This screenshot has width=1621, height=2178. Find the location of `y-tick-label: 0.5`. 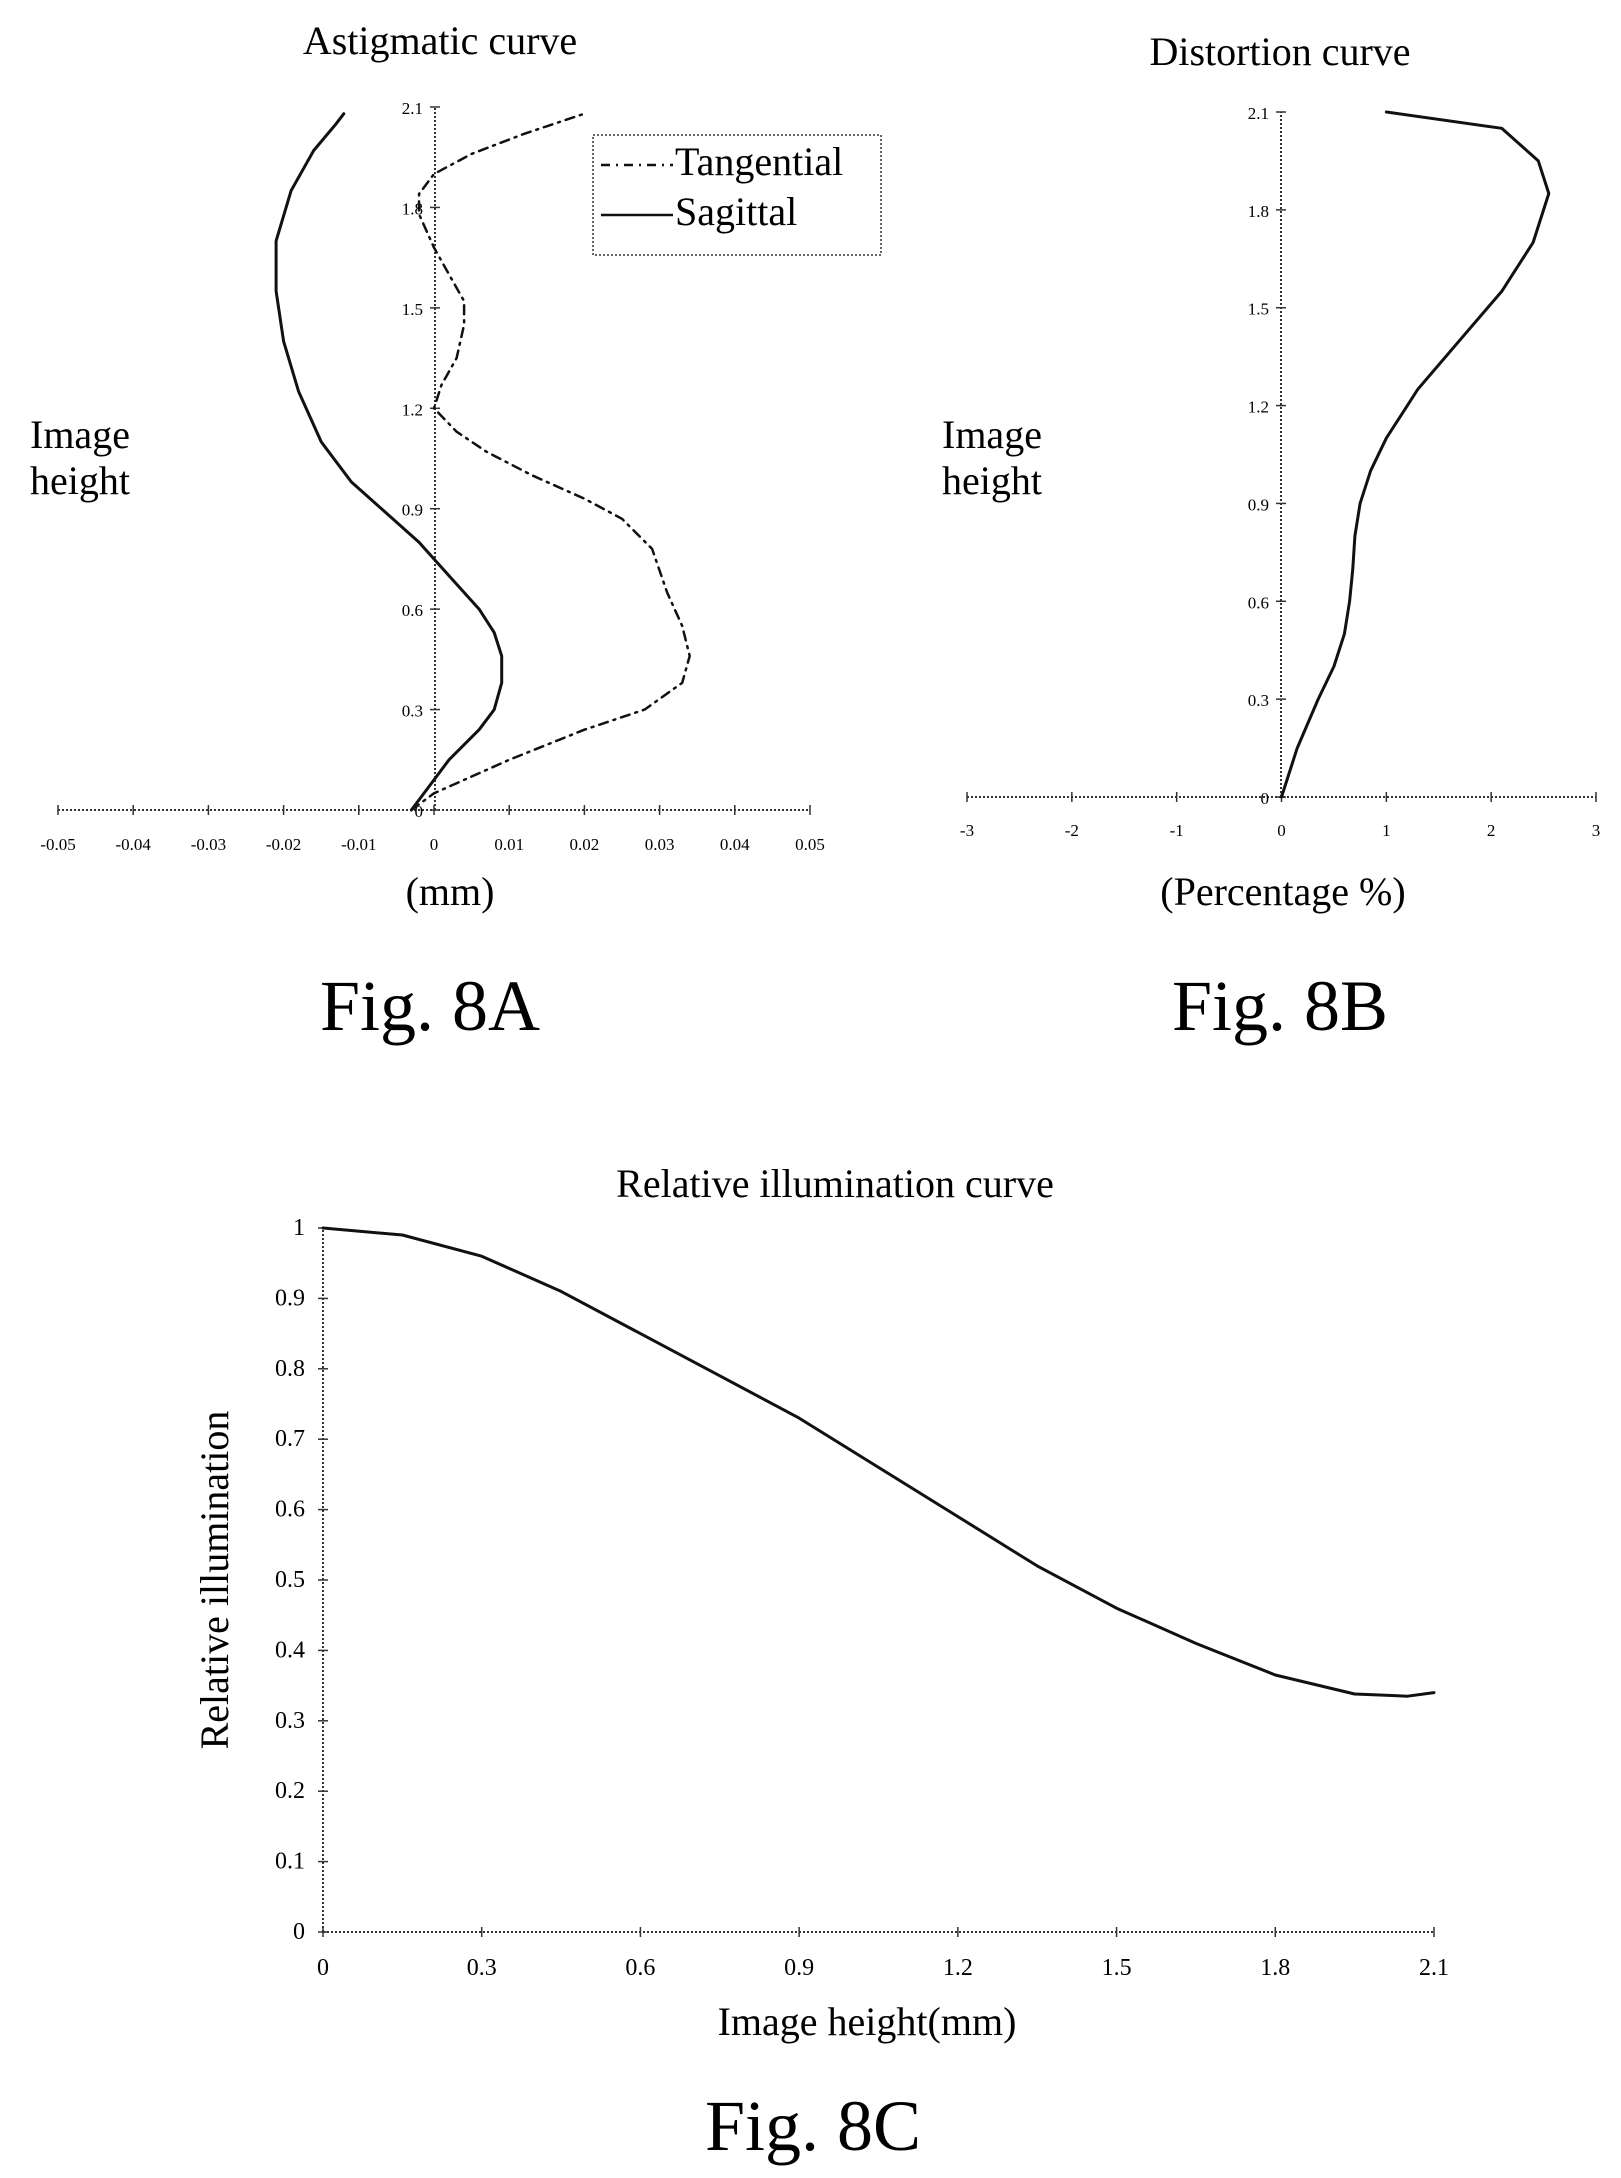

y-tick-label: 0.5 is located at coordinates (290, 1580).